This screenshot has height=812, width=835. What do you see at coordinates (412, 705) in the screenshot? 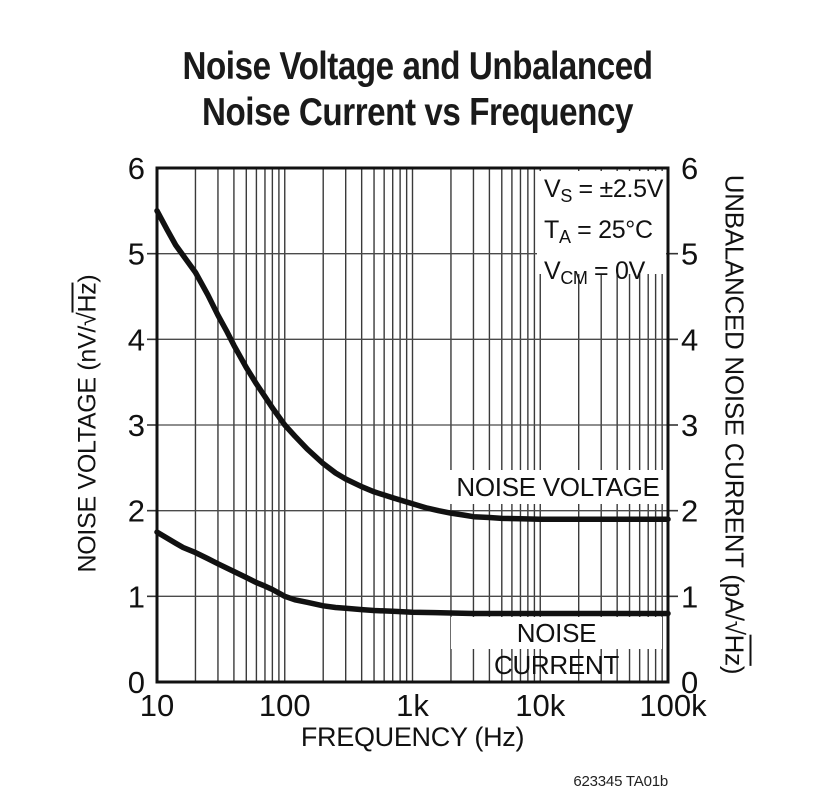
I see `x-tick-label: 1k` at bounding box center [412, 705].